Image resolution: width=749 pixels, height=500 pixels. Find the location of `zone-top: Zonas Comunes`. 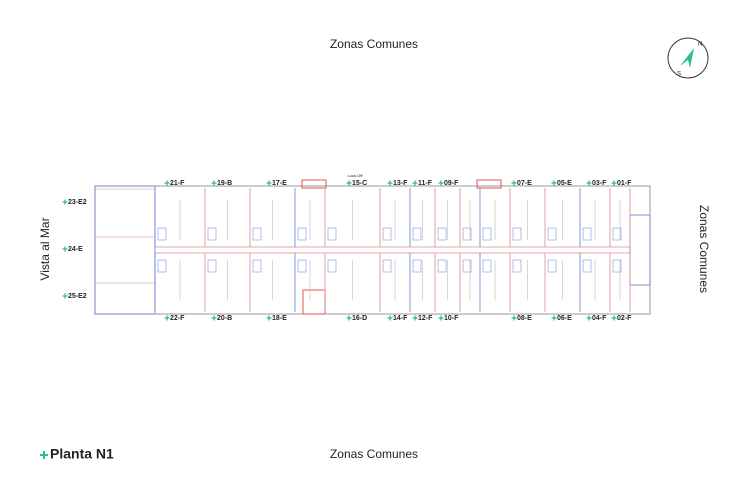

zone-top: Zonas Comunes is located at coordinates (374, 44).